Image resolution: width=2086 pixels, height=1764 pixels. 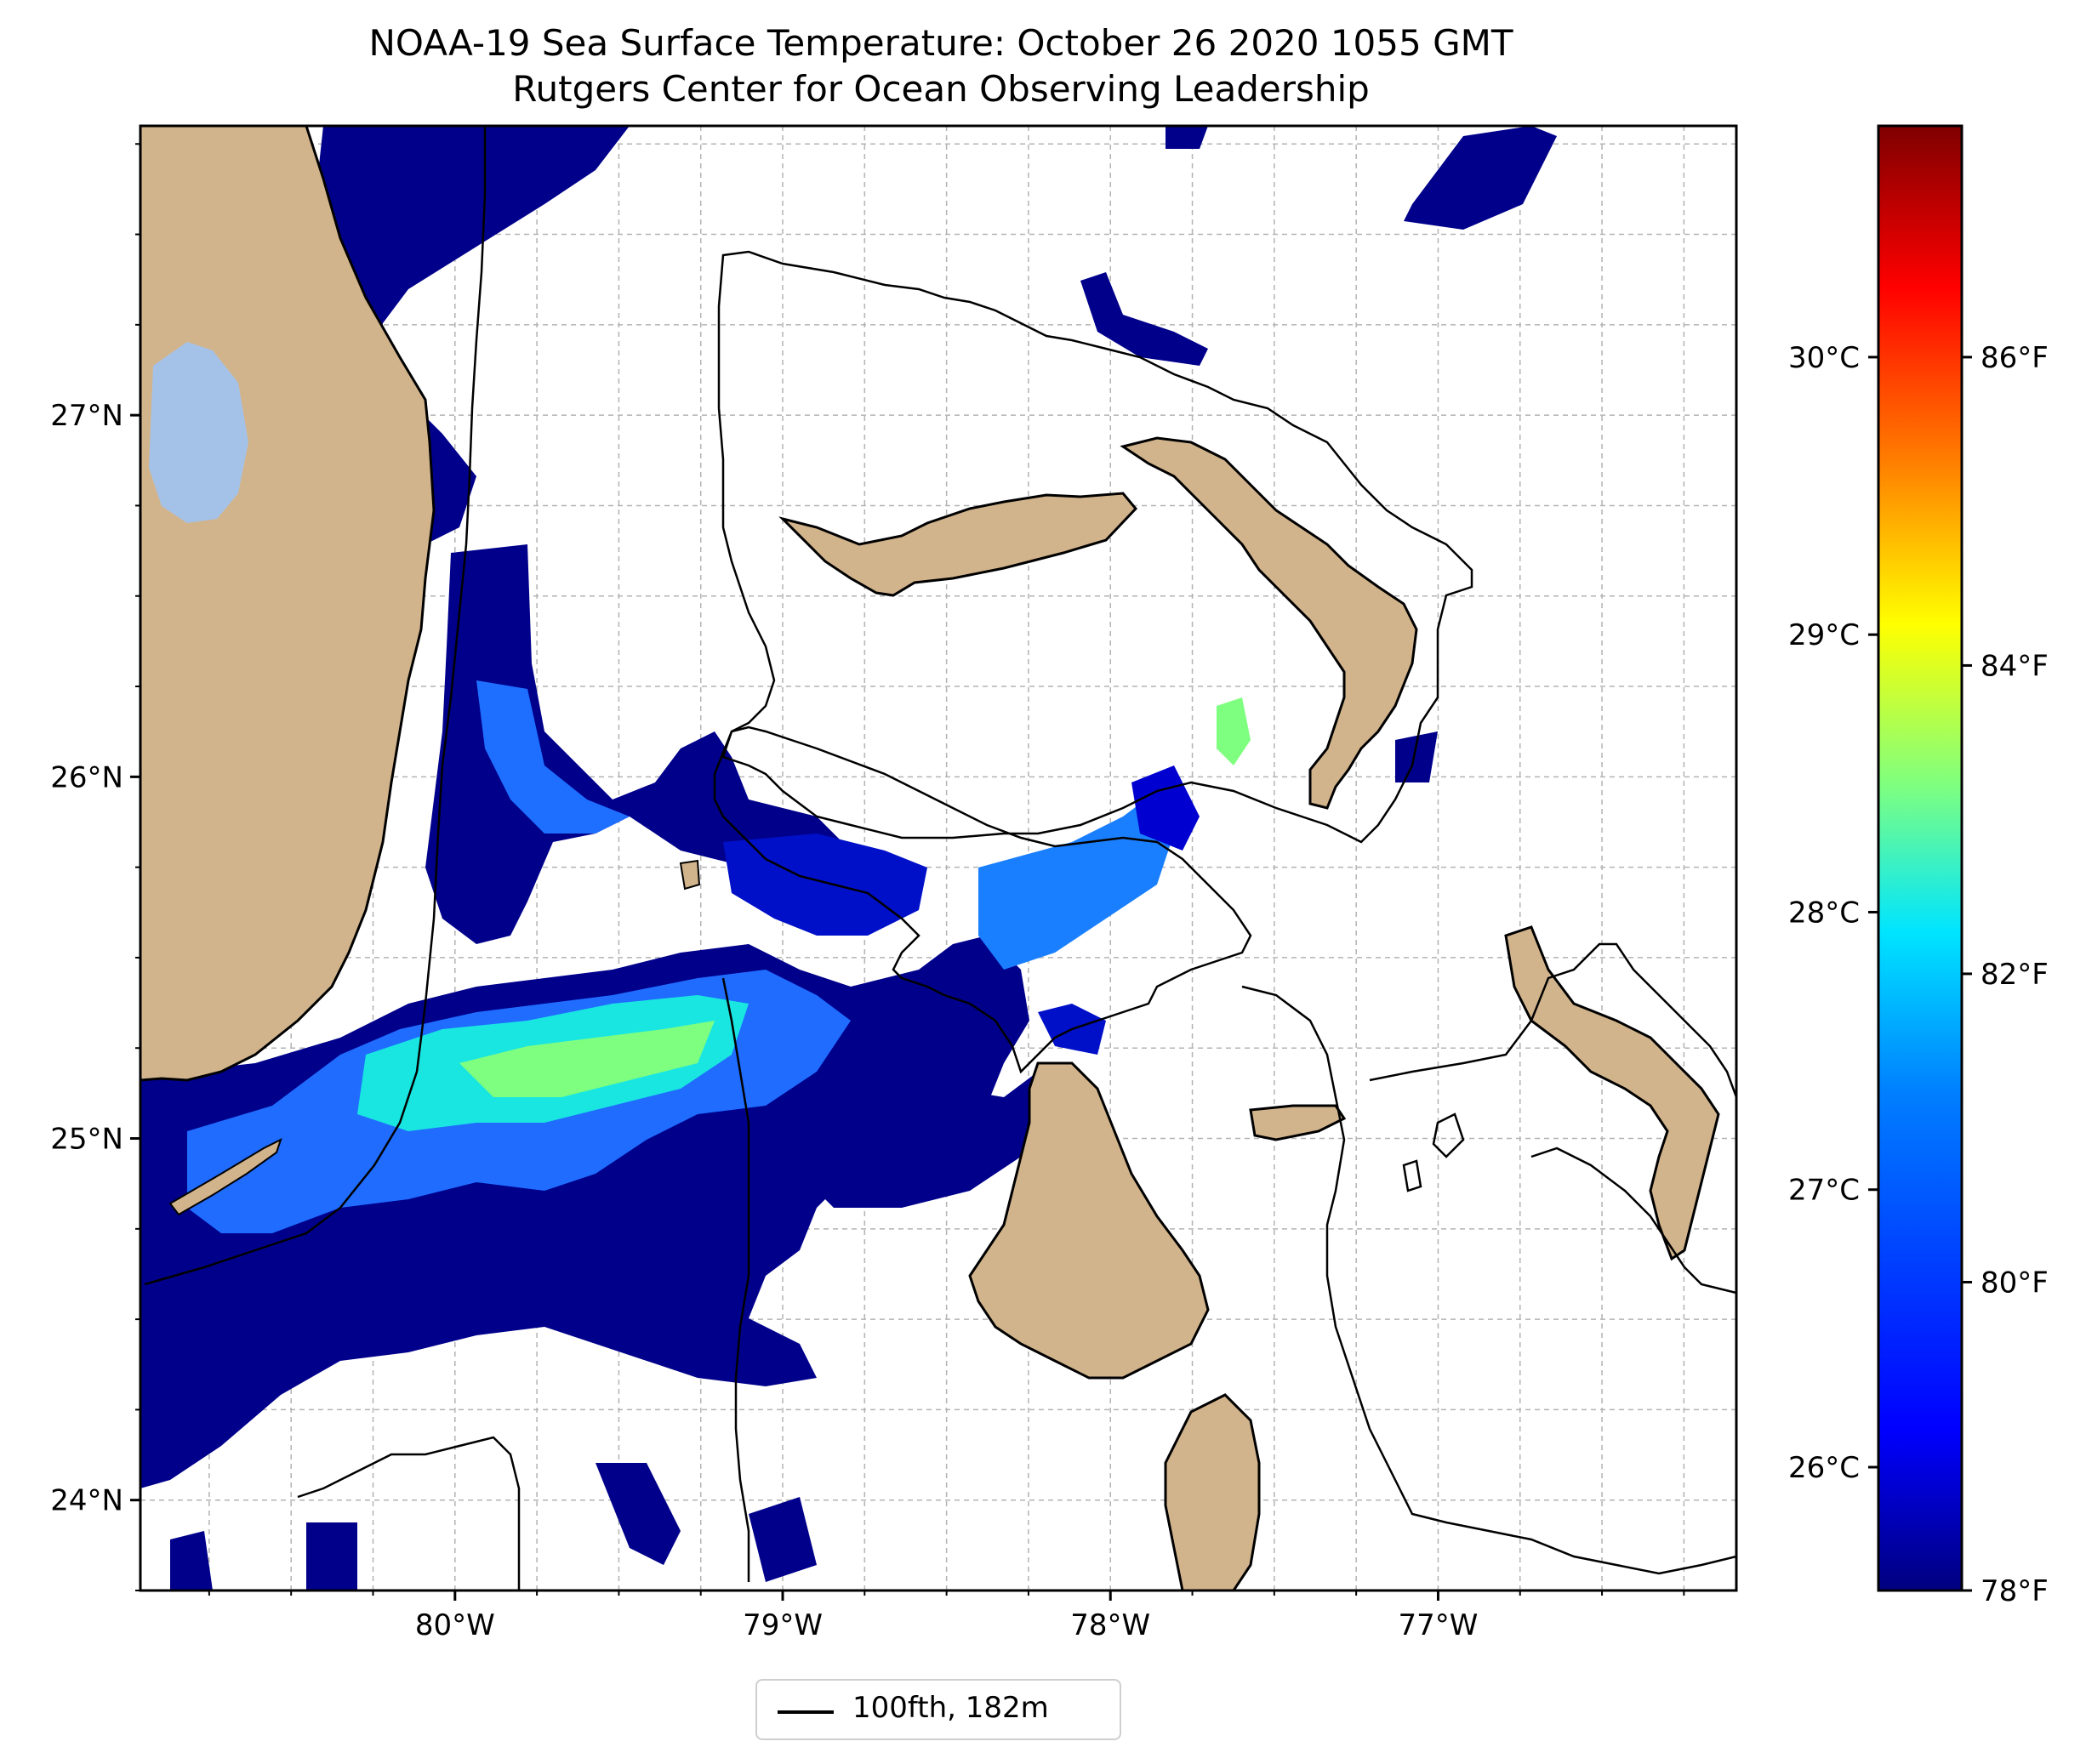 I want to click on sst-patch-grand-bahama, so click(x=1416, y=756).